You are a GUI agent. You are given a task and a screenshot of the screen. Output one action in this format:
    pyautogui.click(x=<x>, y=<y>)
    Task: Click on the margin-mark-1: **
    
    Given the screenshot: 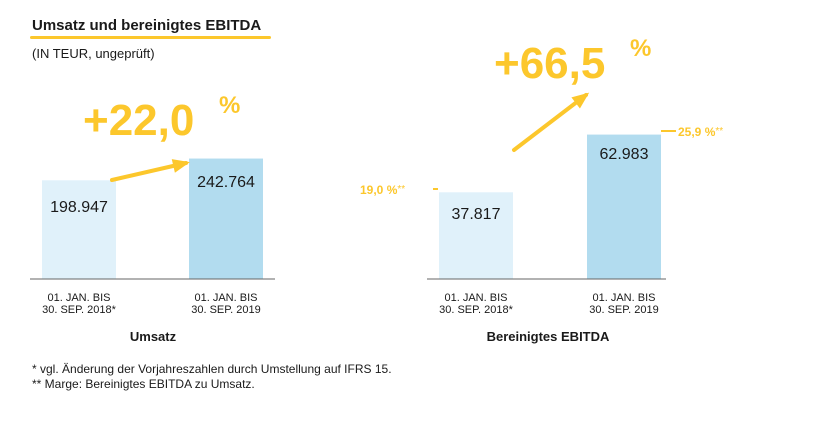 What is the action you would take?
    pyautogui.click(x=401, y=189)
    